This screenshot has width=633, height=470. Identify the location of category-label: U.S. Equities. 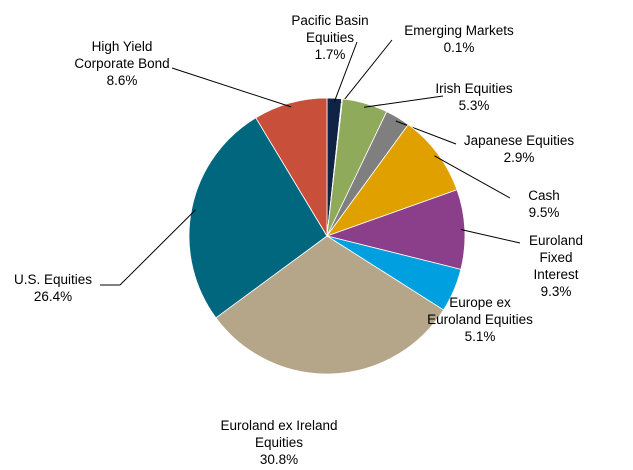
(53, 279).